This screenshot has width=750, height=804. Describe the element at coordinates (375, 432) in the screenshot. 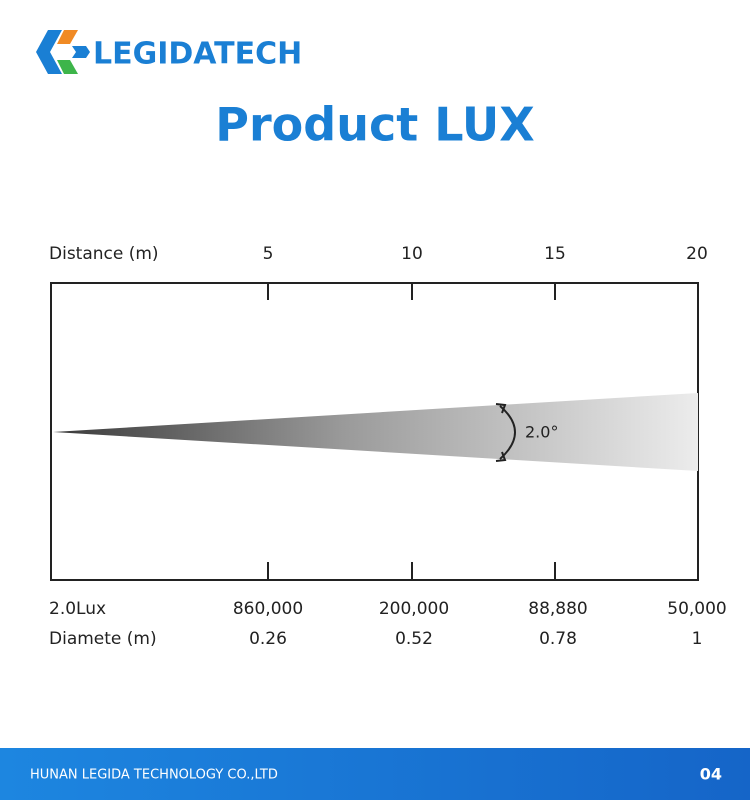

I see `beam` at that location.